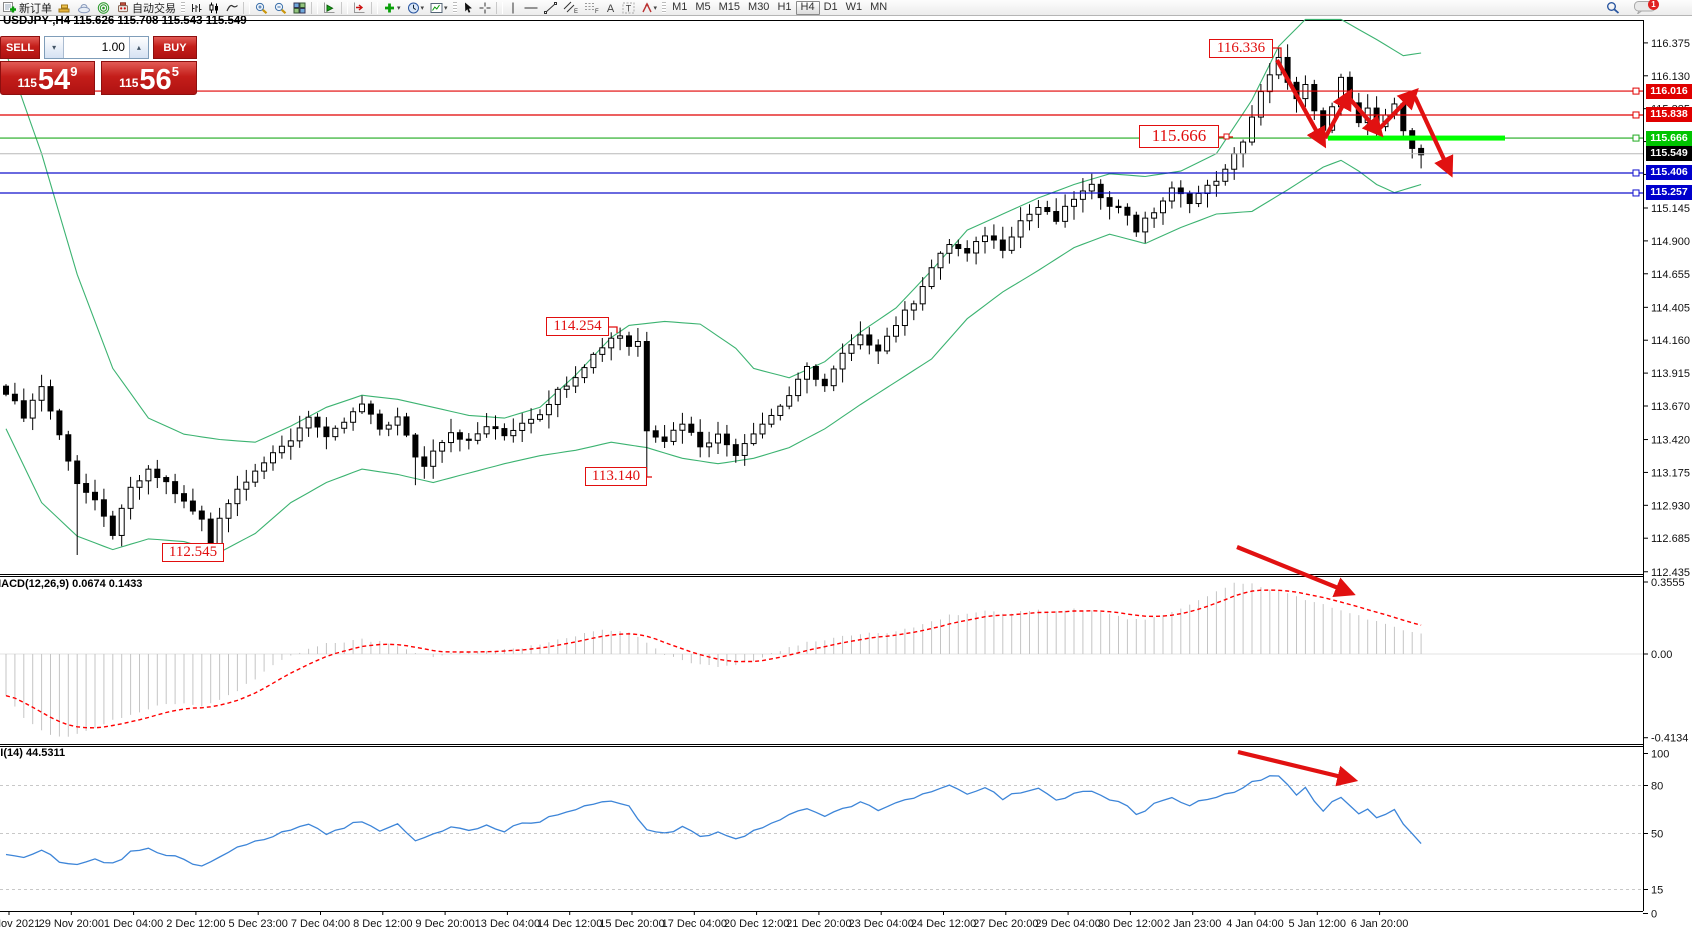 This screenshot has height=936, width=1692. I want to click on rsi-tick: 80, so click(1657, 787).